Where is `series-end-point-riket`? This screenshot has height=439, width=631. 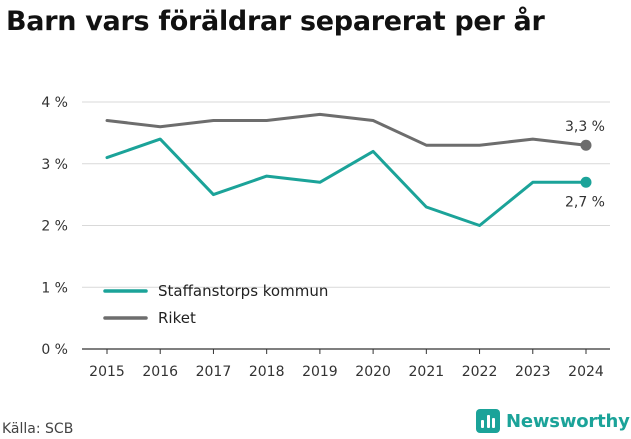 series-end-point-riket is located at coordinates (586, 145).